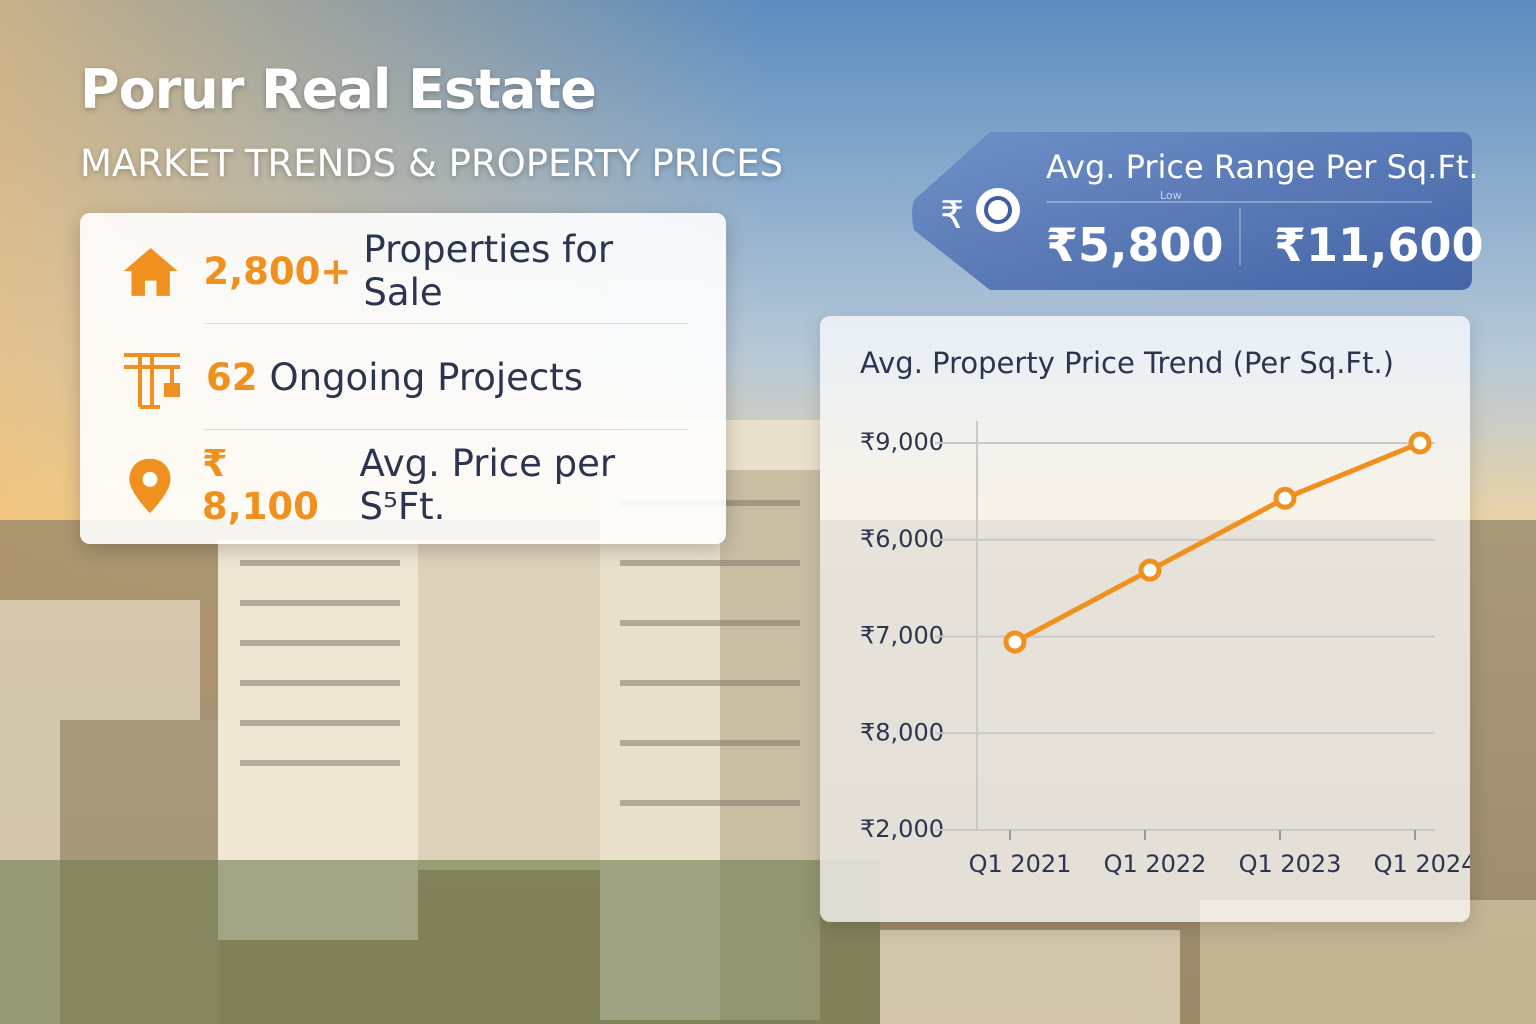 The image size is (1536, 1024). I want to click on subtitle: MARKET TRENDS & PROPERTY PRICES, so click(432, 163).